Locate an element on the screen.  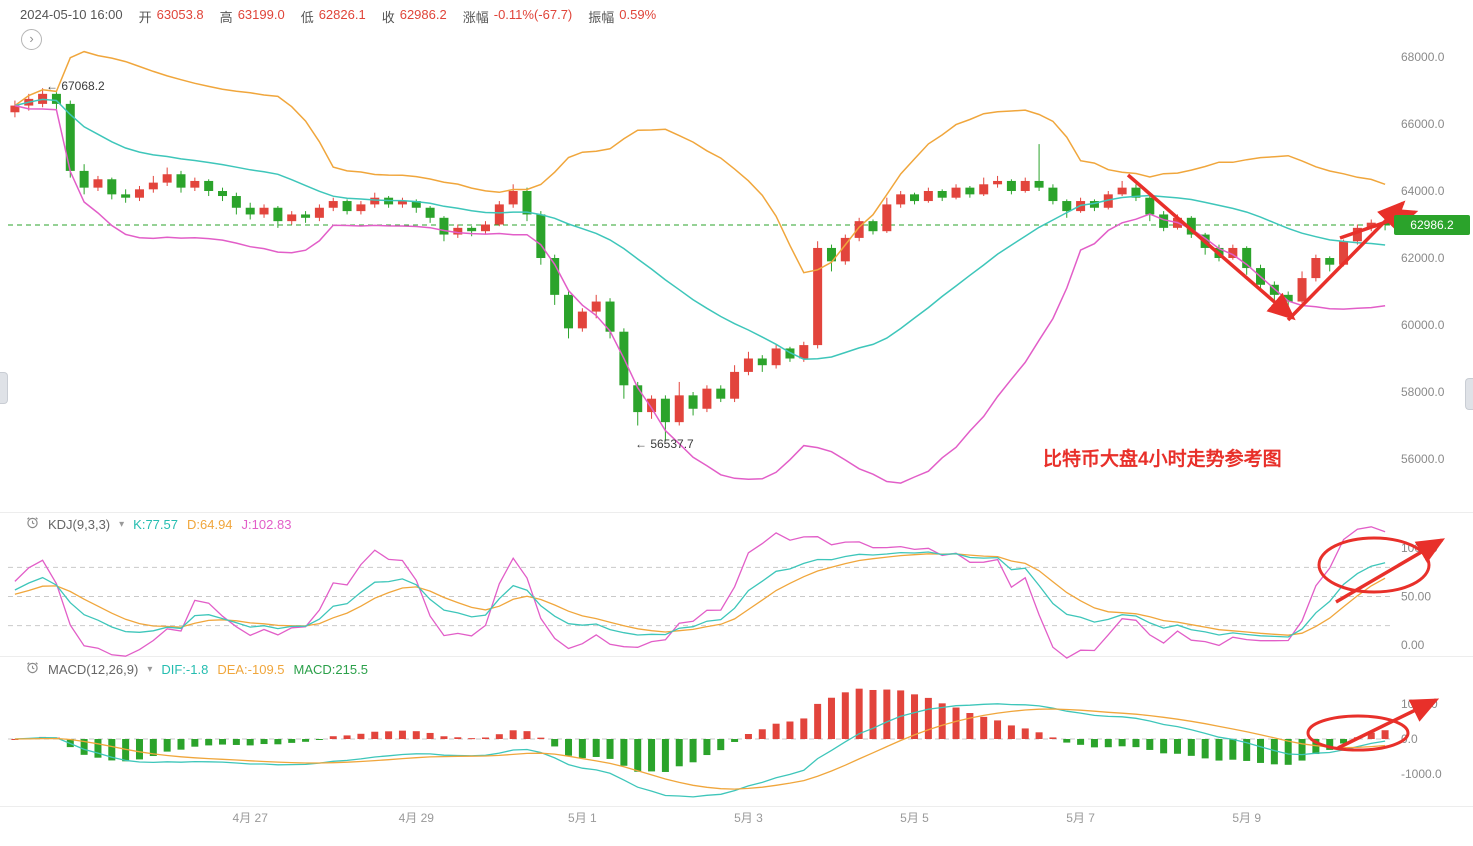
current-price-tag: 62986.2 is located at coordinates (1432, 225).